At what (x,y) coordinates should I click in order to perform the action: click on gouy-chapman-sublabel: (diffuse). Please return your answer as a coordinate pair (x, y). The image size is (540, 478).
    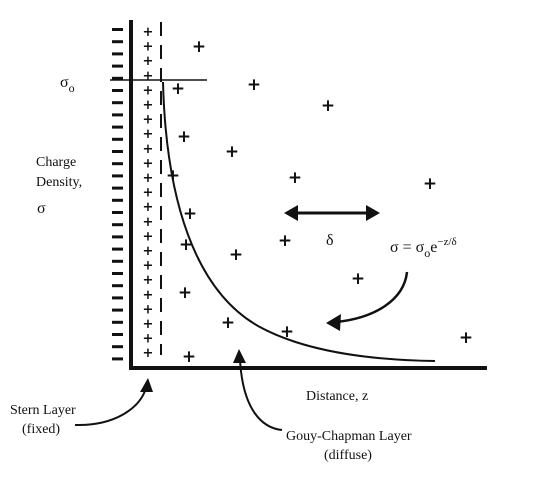
    Looking at the image, I should click on (348, 455).